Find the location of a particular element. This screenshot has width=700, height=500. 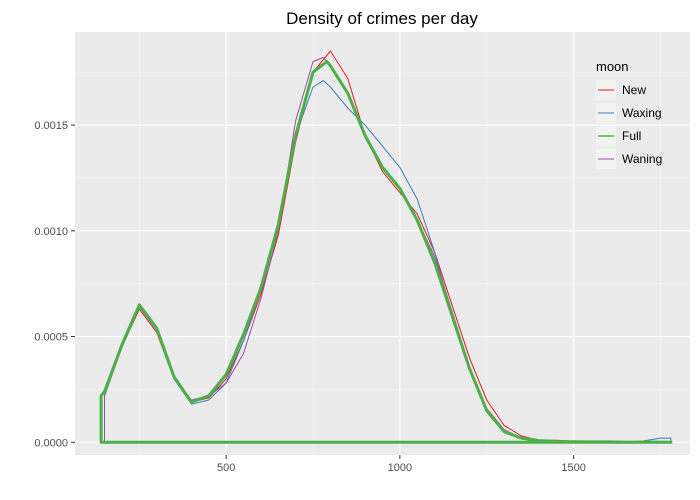

x-tick-label: 500 is located at coordinates (226, 468).